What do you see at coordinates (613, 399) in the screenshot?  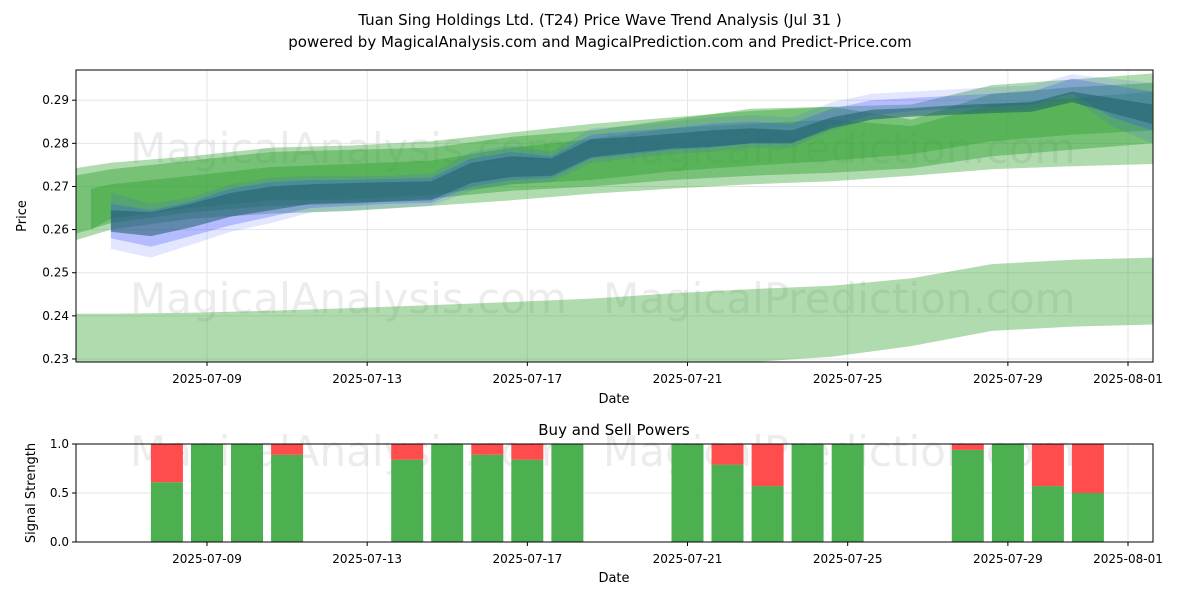 I see `price-x-label: Date` at bounding box center [613, 399].